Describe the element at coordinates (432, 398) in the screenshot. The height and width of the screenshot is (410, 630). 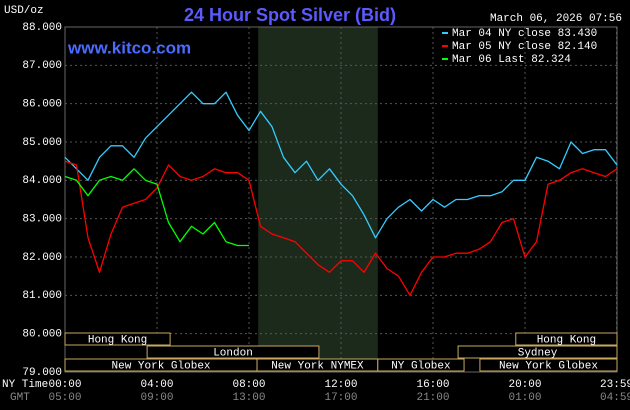
I see `x2-tick-label: 21:00` at that location.